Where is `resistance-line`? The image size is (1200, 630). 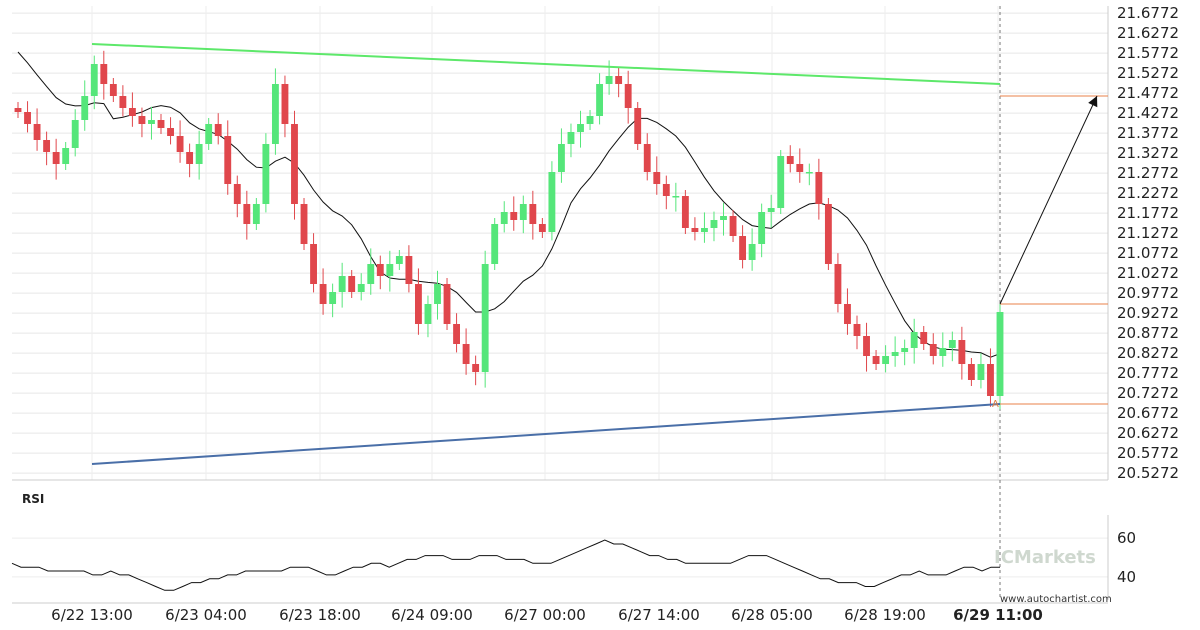 resistance-line is located at coordinates (546, 64).